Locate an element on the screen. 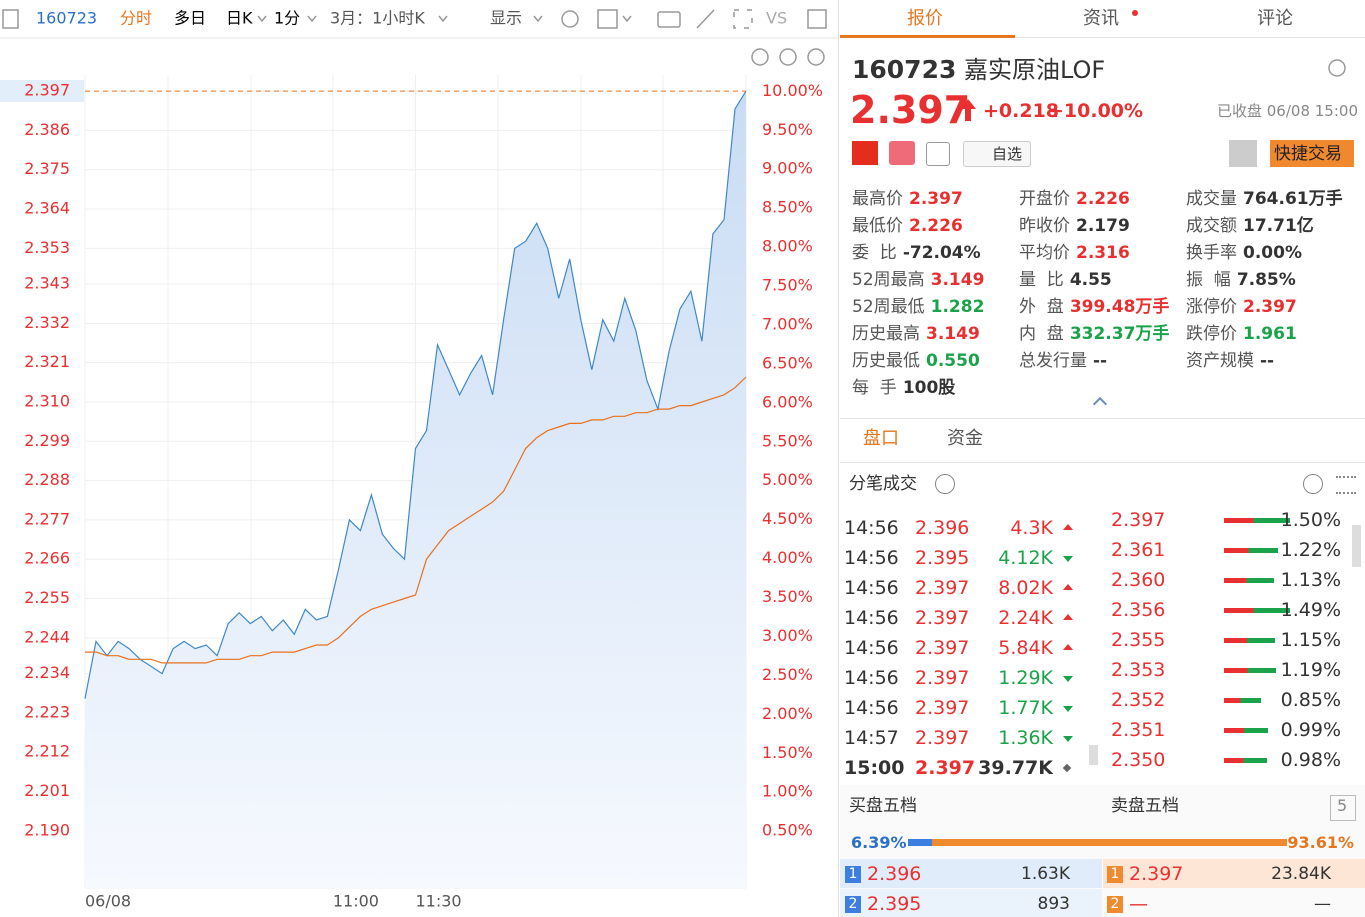 Image resolution: width=1365 pixels, height=917 pixels. trade-volume: 4.12K is located at coordinates (1025, 558).